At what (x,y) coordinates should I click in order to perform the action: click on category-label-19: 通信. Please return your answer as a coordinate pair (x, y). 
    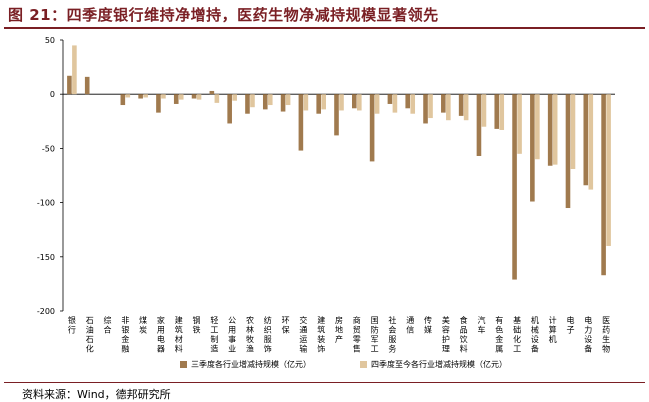
    Looking at the image, I should click on (410, 325).